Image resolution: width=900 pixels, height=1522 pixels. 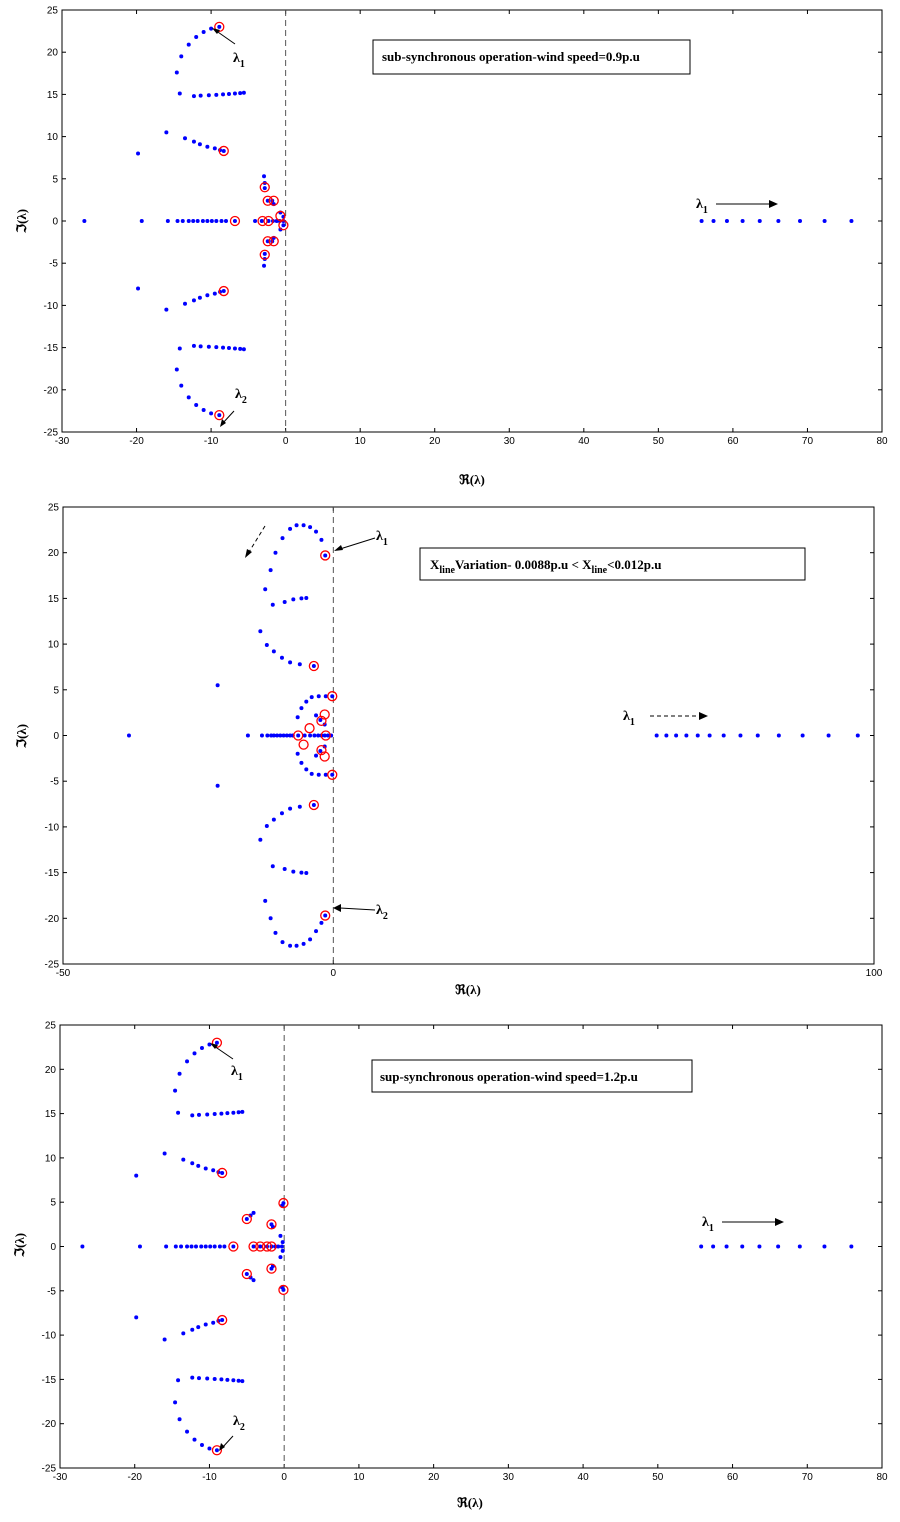 What do you see at coordinates (53, 1247) in the screenshot?
I see `y-tick-label: 0` at bounding box center [53, 1247].